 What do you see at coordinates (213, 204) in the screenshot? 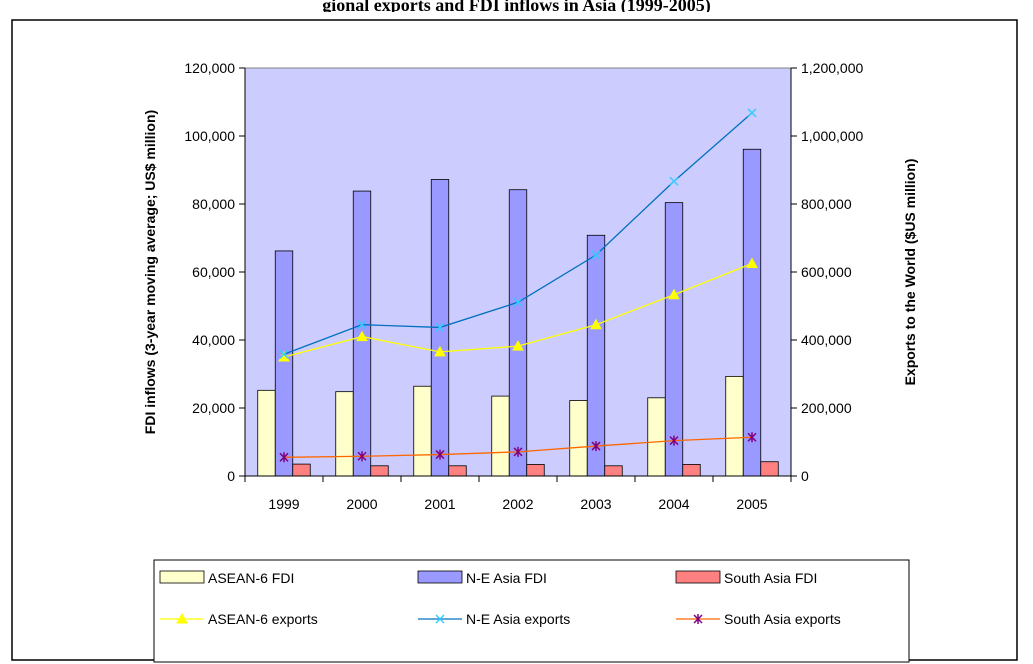
I see `left-tick-label: 80,000` at bounding box center [213, 204].